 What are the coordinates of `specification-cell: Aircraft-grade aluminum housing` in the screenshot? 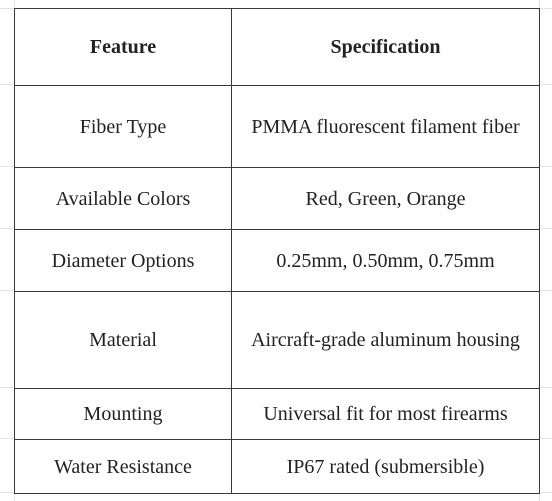 It's located at (385, 340).